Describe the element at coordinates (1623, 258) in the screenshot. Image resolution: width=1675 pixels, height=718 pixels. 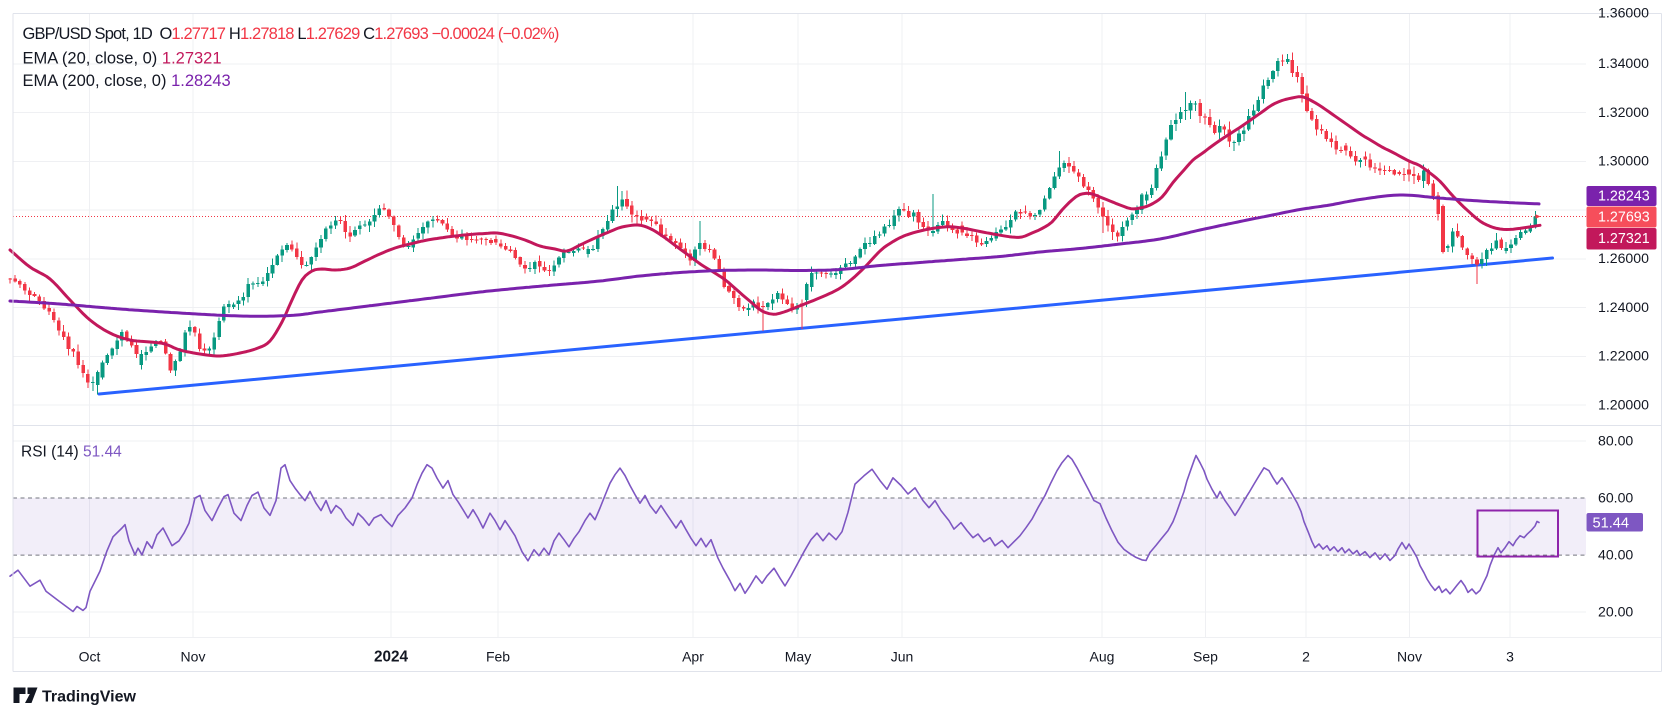
I see `svg-text: 1.26000` at that location.